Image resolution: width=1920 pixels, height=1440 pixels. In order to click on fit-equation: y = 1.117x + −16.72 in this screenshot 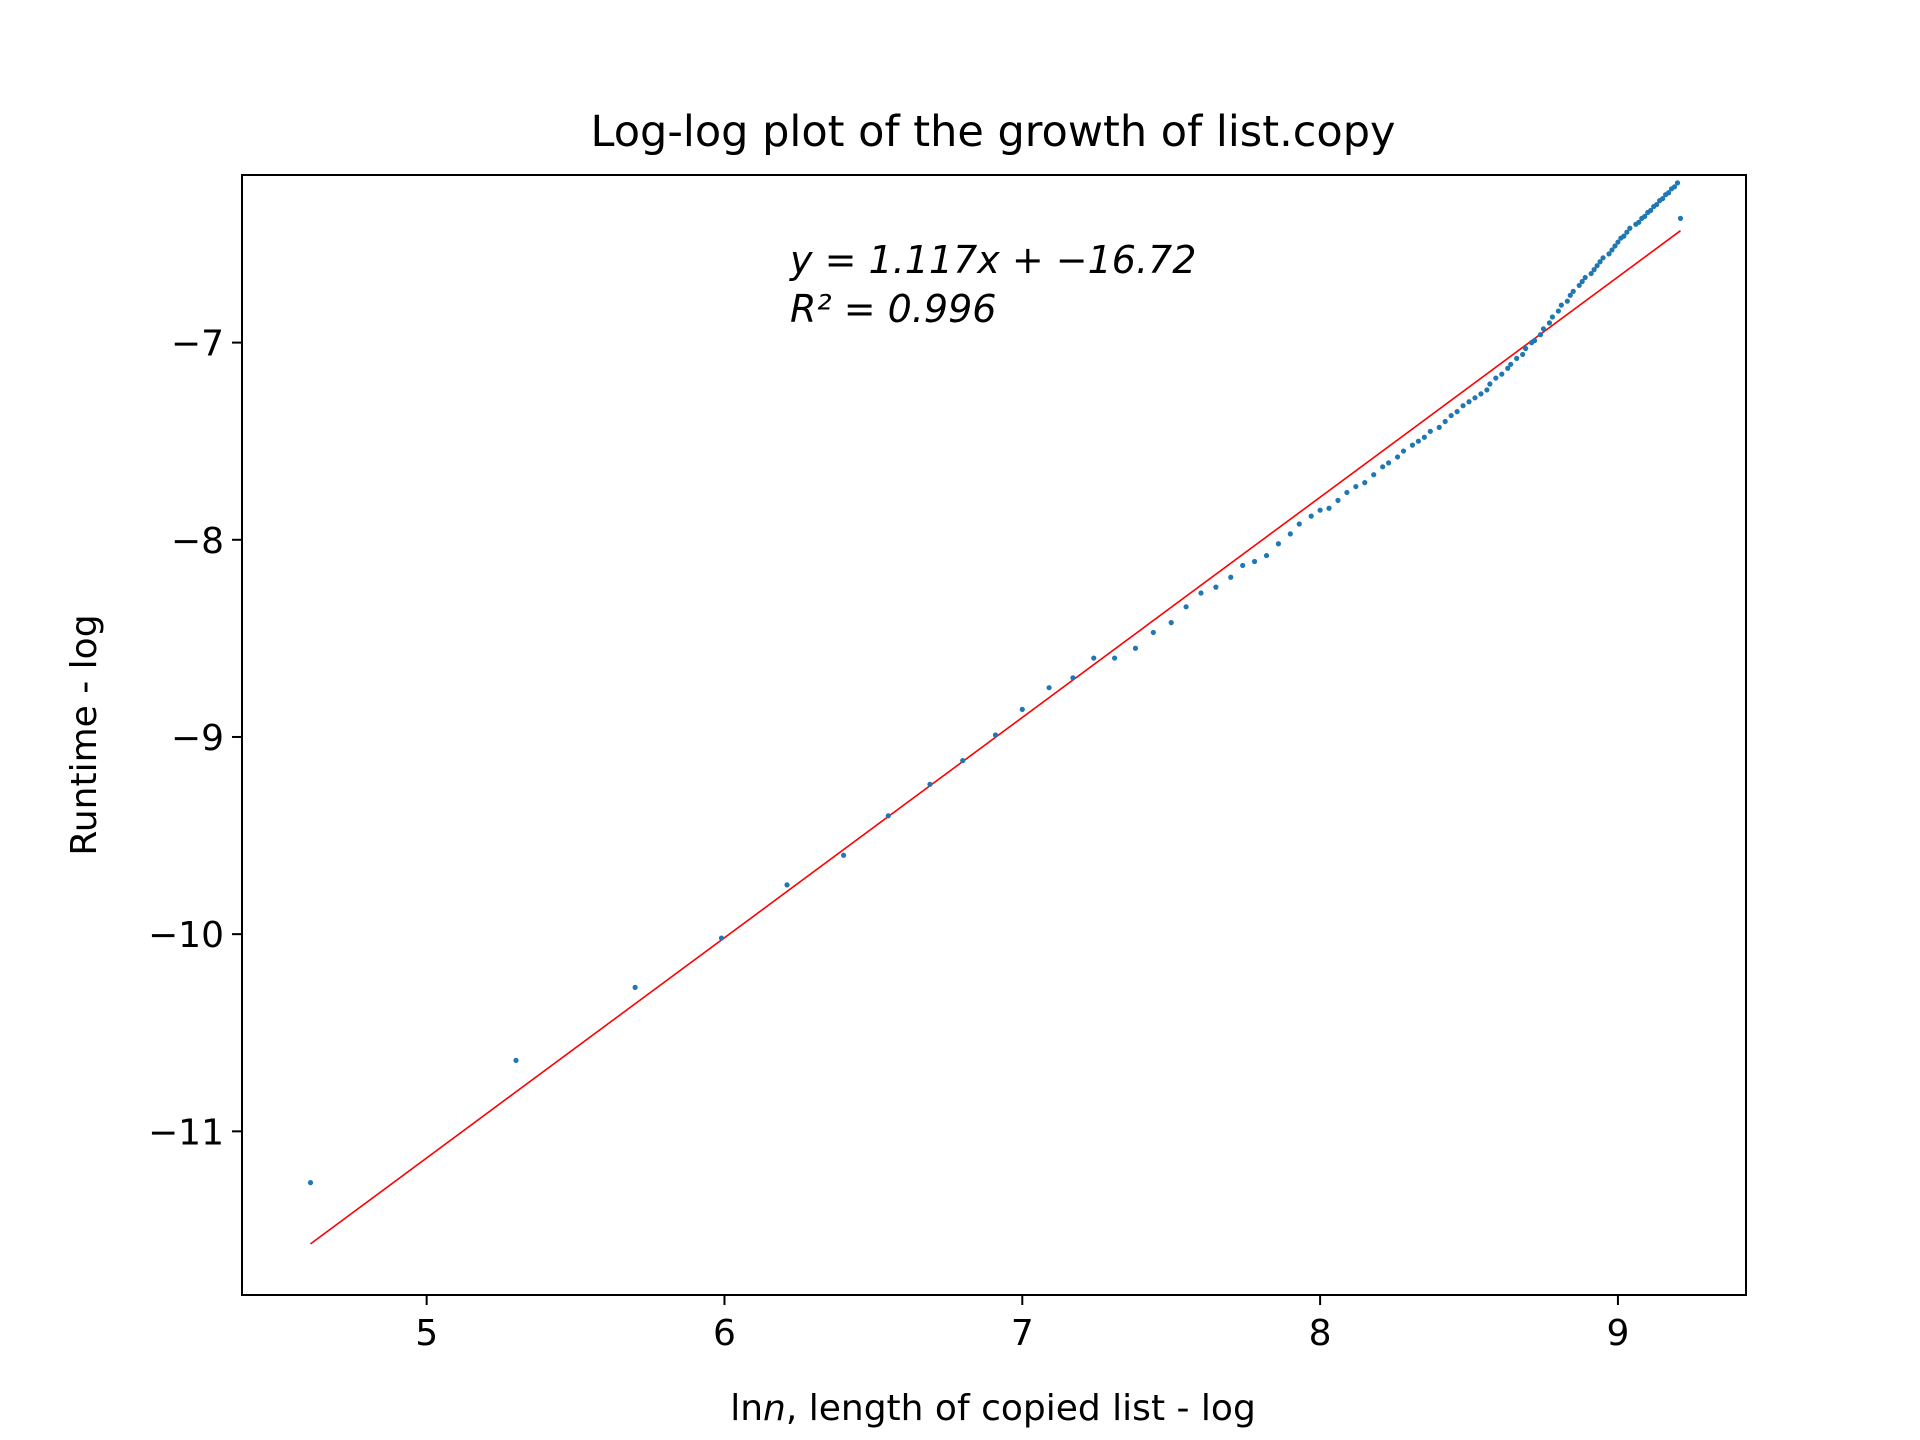, I will do `click(992, 260)`.